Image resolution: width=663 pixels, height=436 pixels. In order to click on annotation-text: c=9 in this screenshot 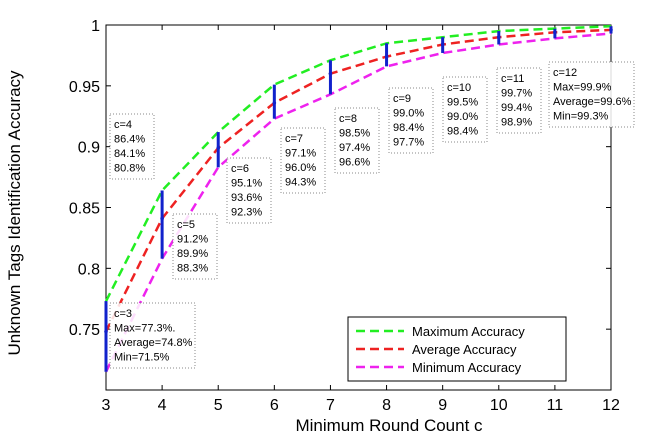, I will do `click(402, 99)`.